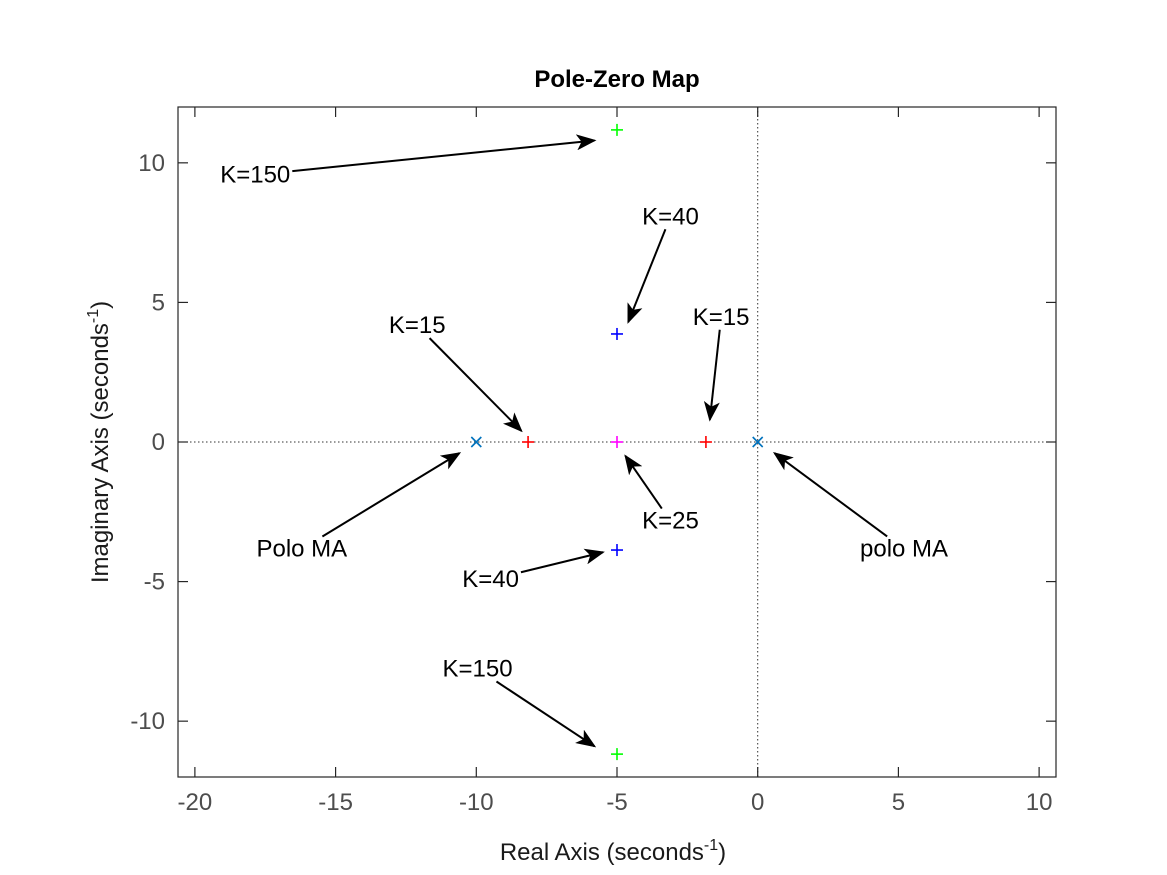  Describe the element at coordinates (335, 802) in the screenshot. I see `x-tick-label: -15` at that location.